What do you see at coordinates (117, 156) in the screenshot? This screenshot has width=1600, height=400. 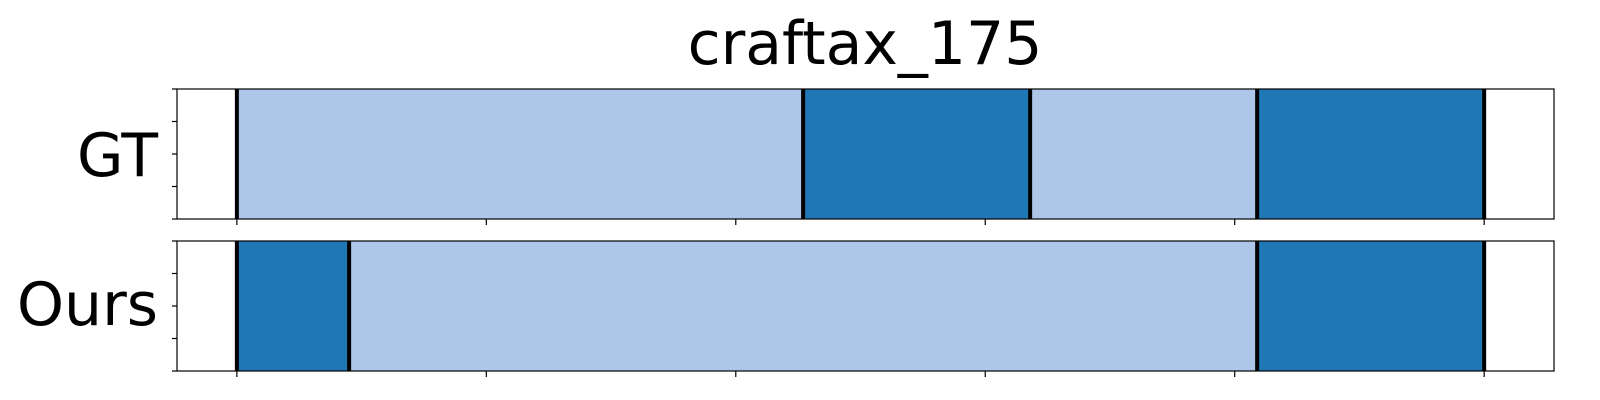 I see `row-label-gt: GT` at bounding box center [117, 156].